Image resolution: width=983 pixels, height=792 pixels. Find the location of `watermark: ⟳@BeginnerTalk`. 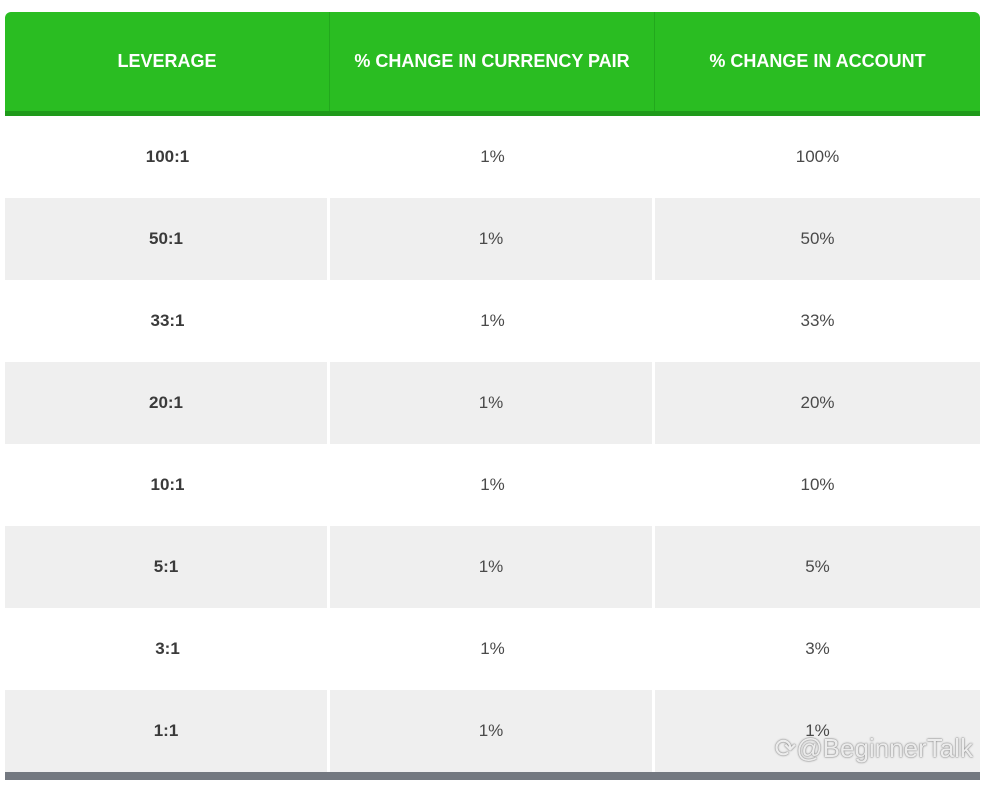

watermark: ⟳@BeginnerTalk is located at coordinates (873, 748).